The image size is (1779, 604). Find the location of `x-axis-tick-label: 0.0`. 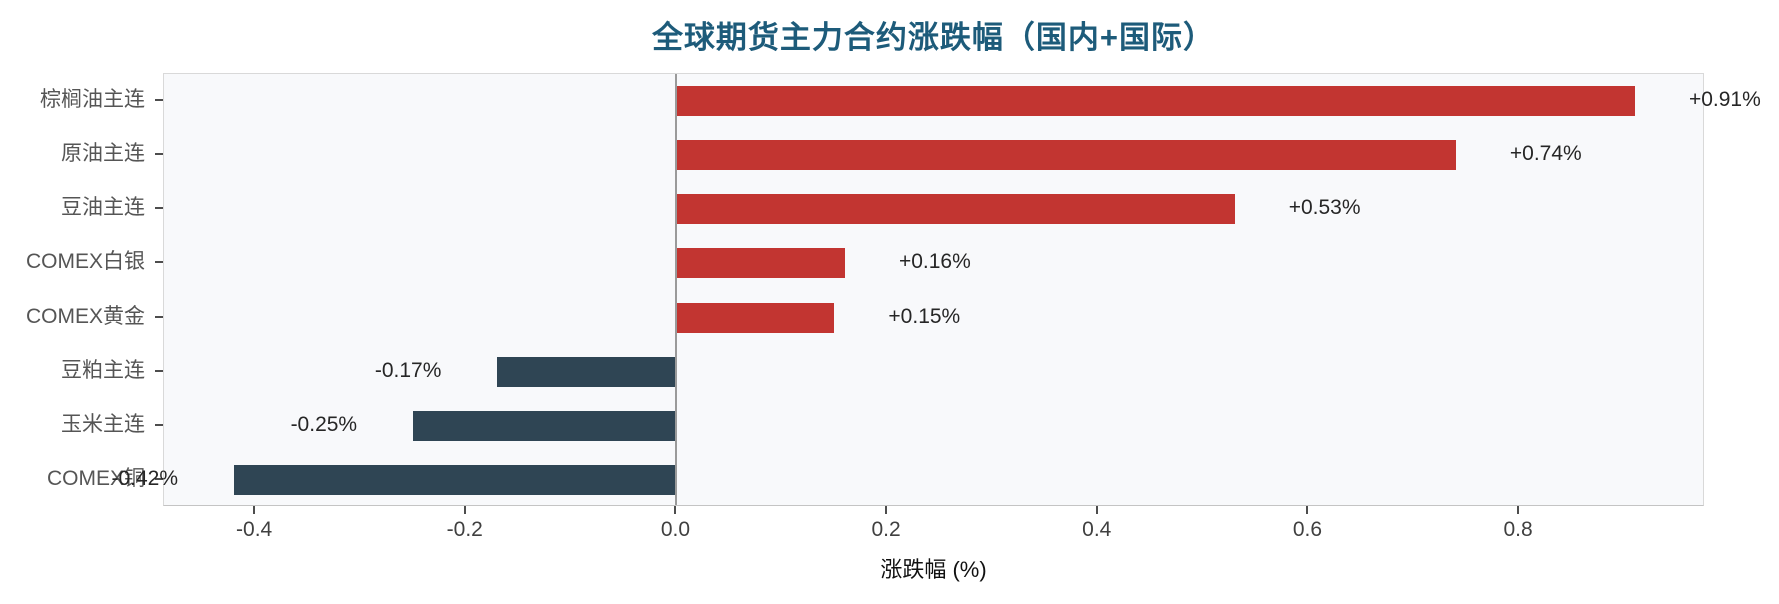

x-axis-tick-label: 0.0 is located at coordinates (675, 529).